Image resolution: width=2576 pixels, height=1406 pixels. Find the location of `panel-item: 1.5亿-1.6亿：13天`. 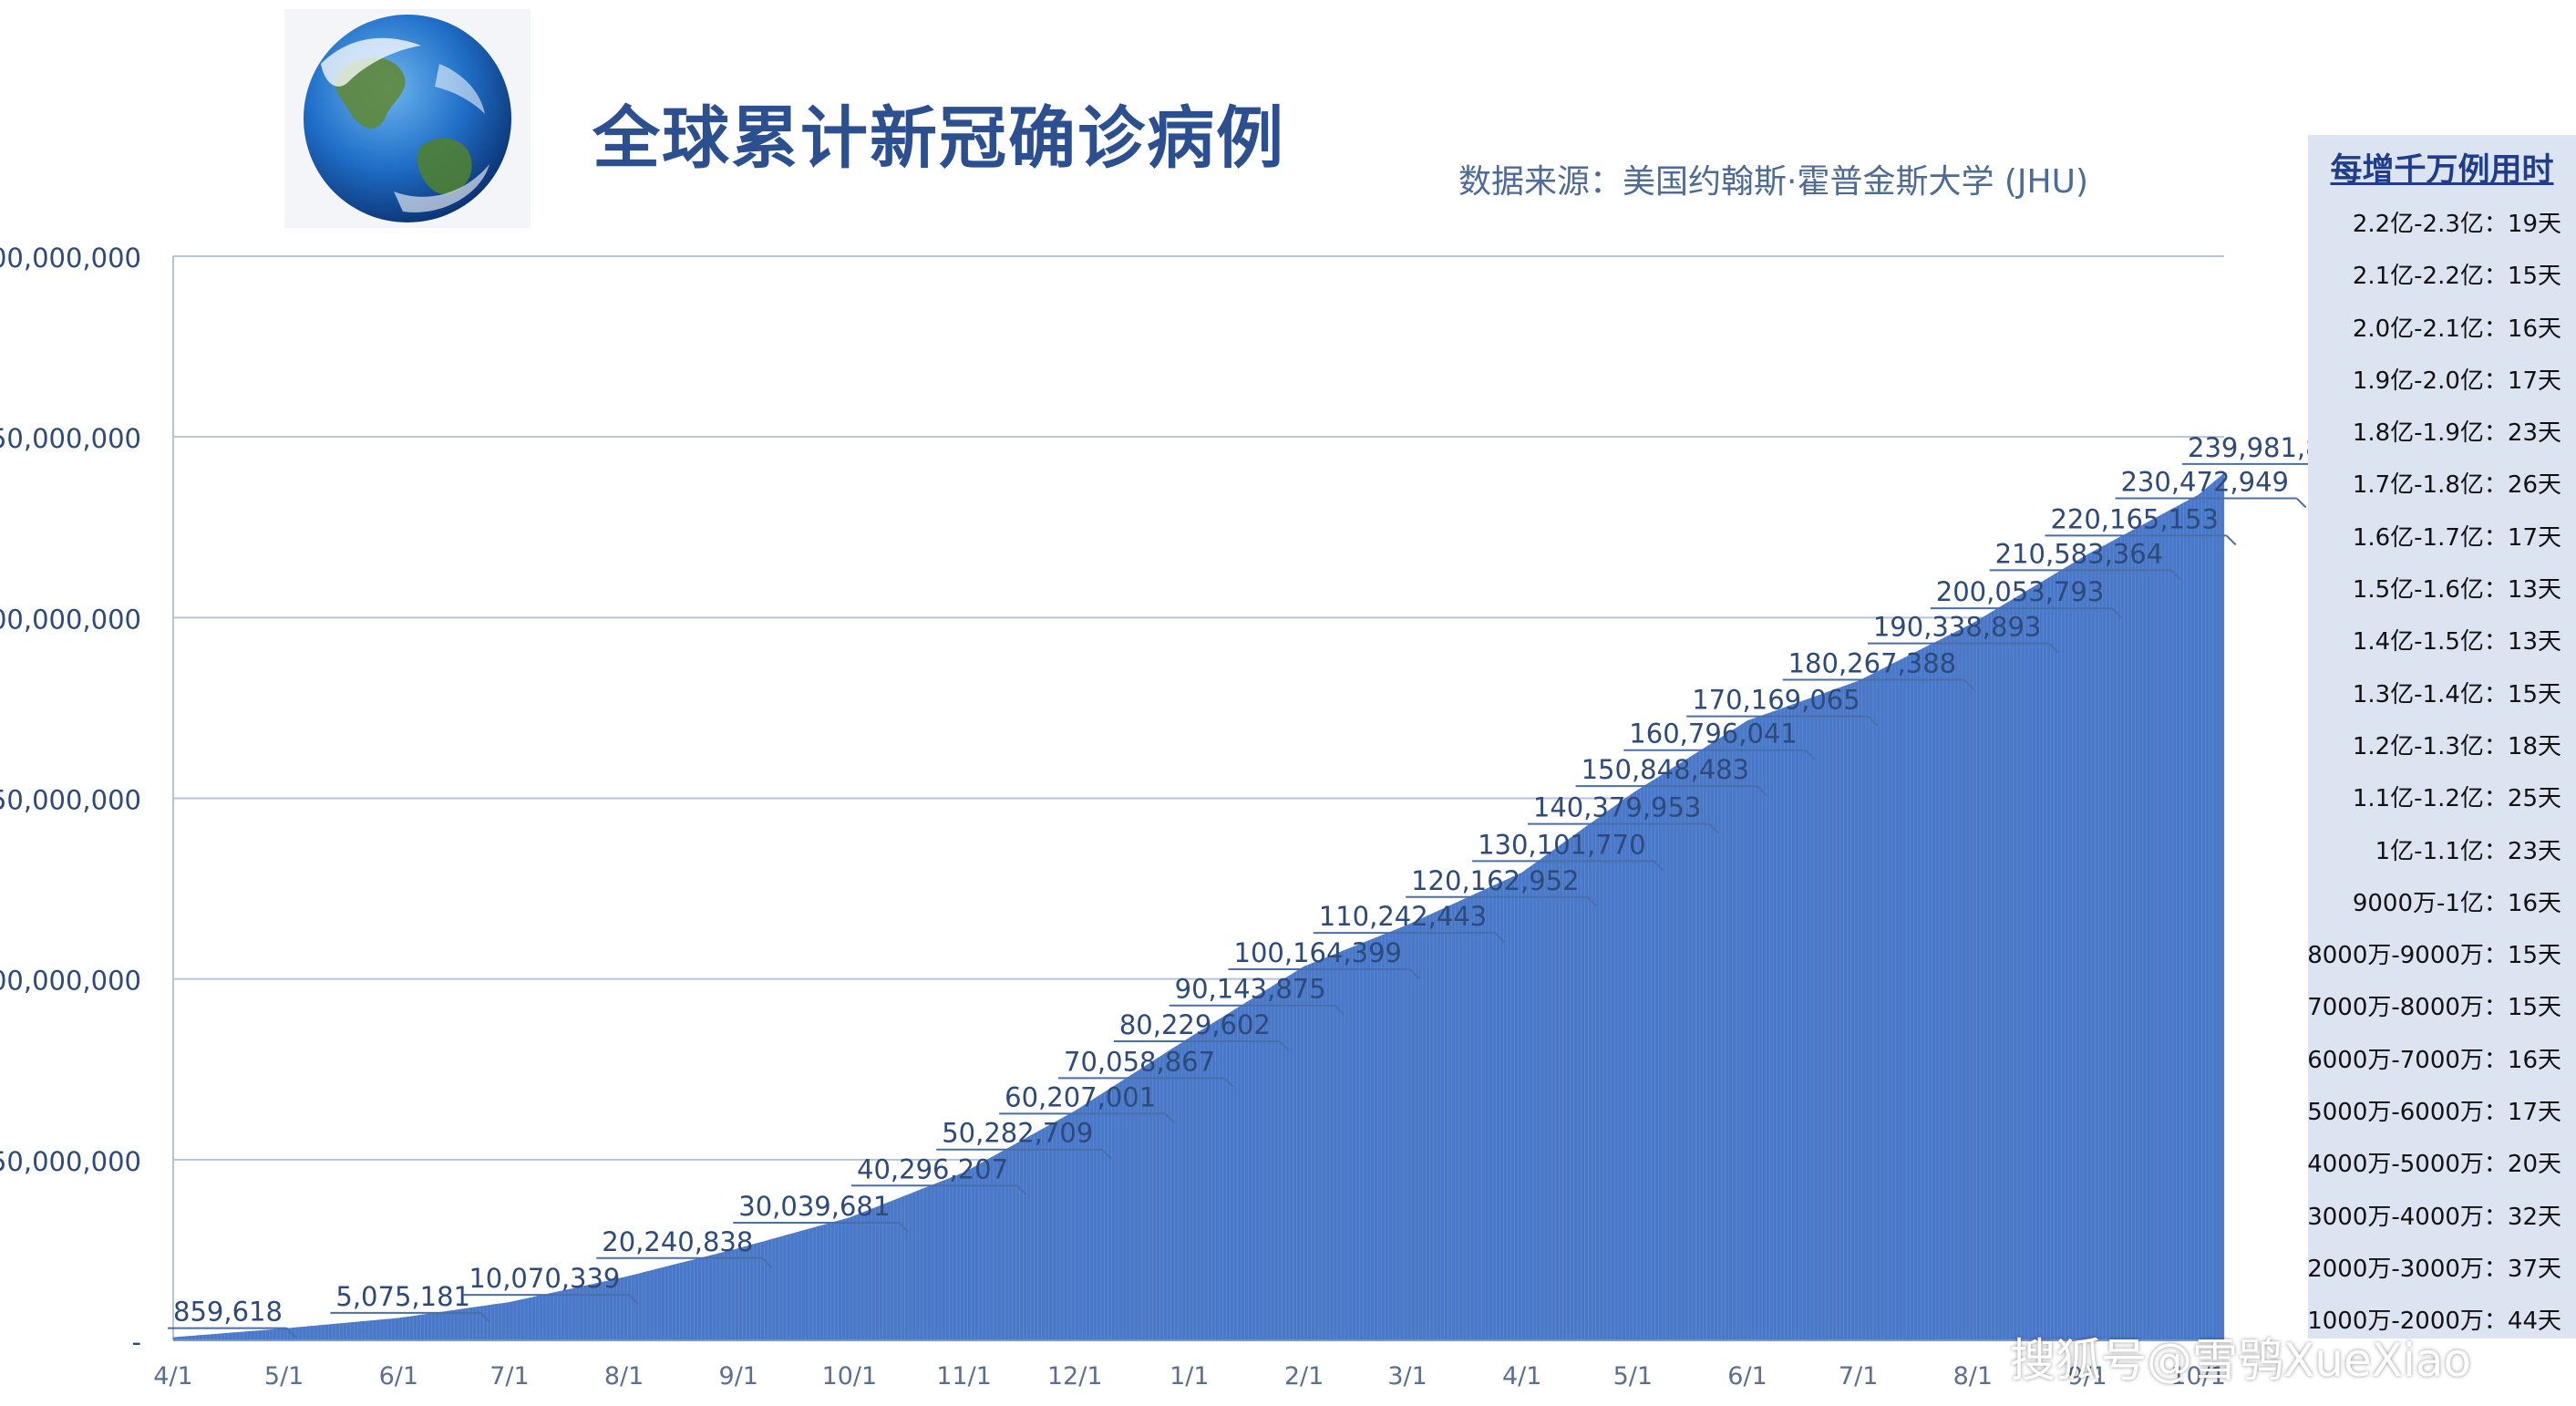

panel-item: 1.5亿-1.6亿：13天 is located at coordinates (2456, 590).